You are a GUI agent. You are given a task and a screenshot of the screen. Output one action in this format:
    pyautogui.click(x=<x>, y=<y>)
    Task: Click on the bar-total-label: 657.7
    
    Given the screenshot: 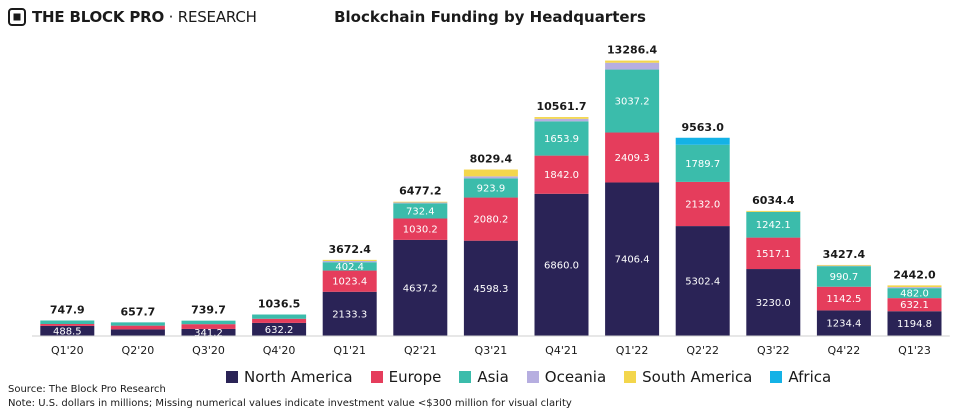 What is the action you would take?
    pyautogui.click(x=138, y=311)
    